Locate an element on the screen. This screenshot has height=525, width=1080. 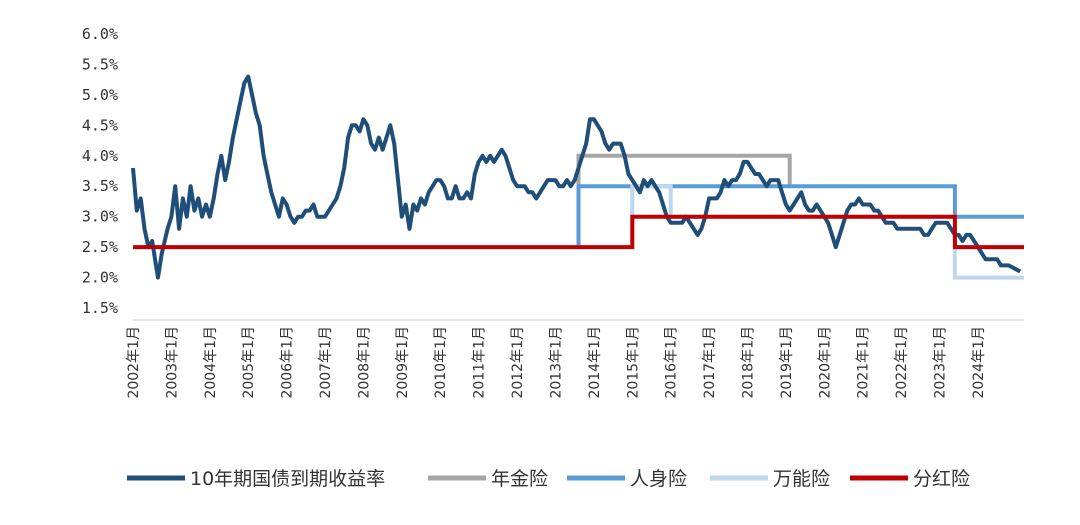
x-tick-label: 2010年1月 is located at coordinates (441, 362).